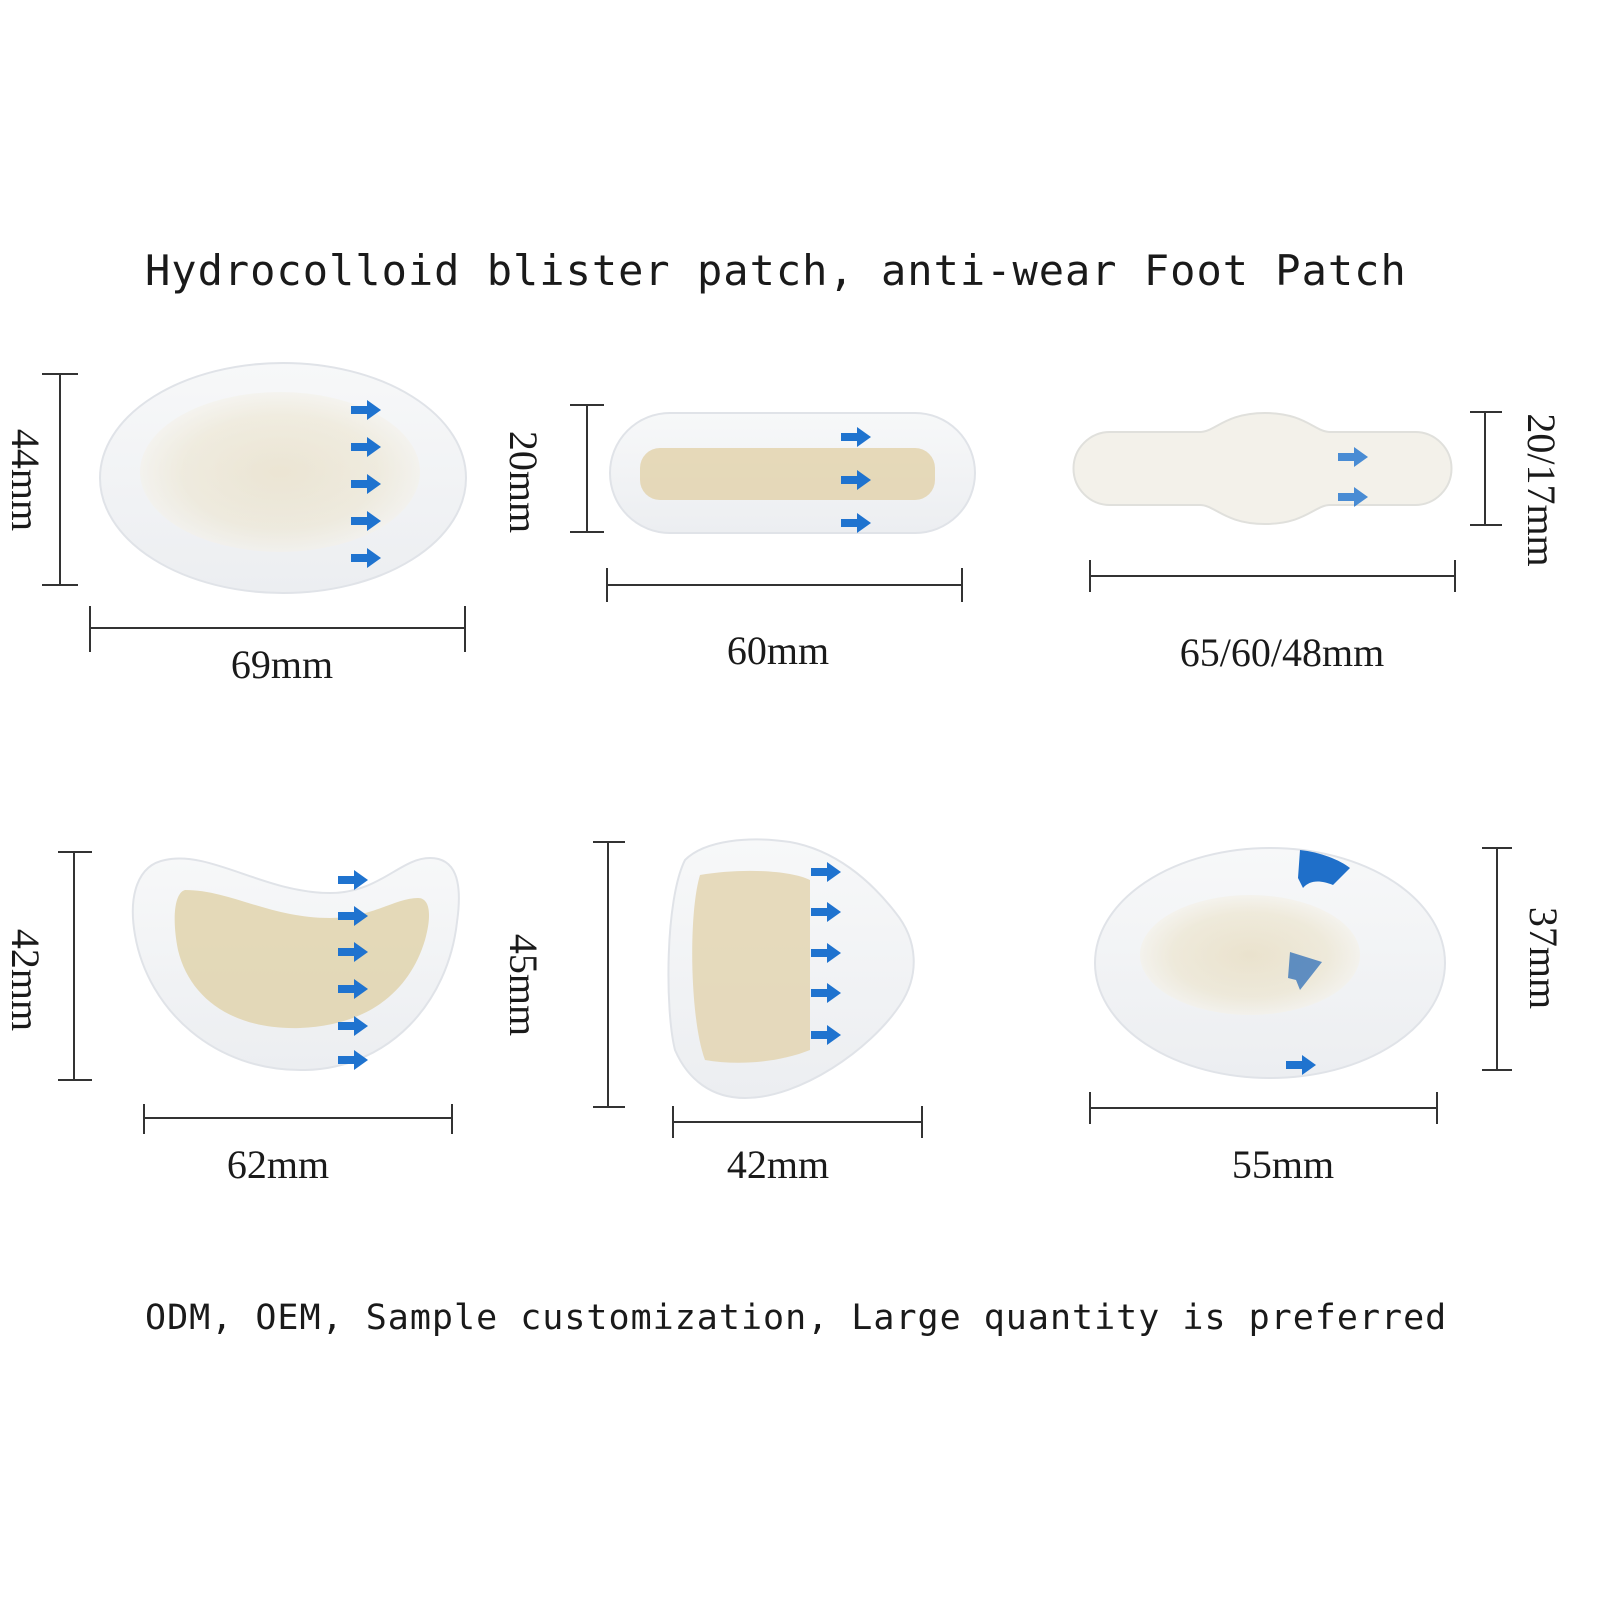  What do you see at coordinates (1541, 489) in the screenshot?
I see `height-label: 20/17mm` at bounding box center [1541, 489].